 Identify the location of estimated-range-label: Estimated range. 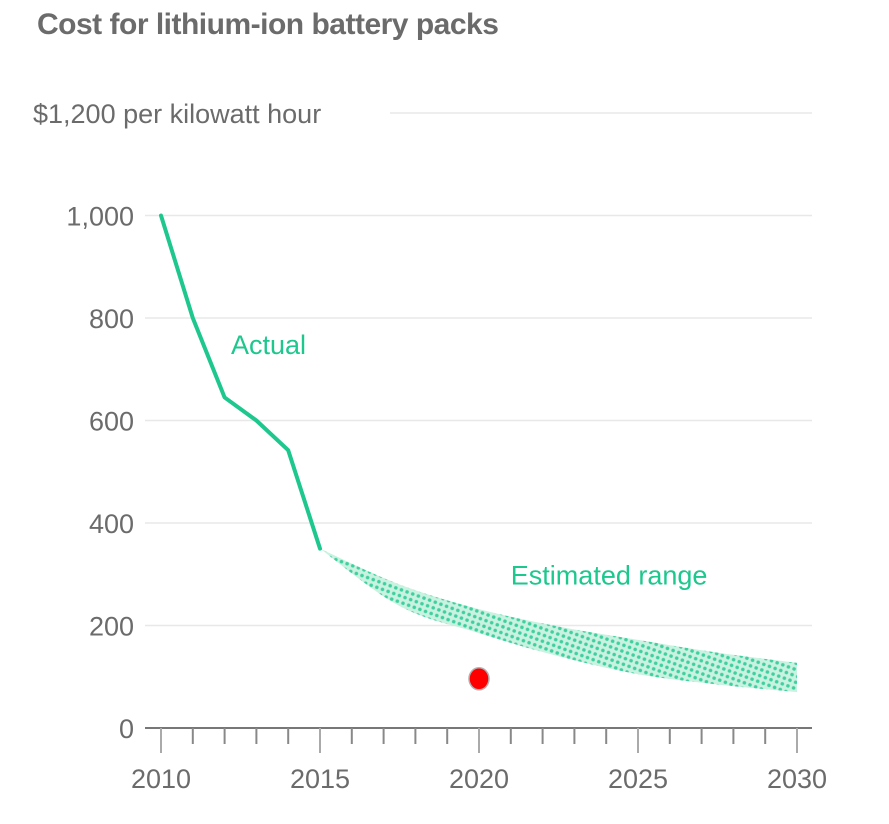
(609, 576).